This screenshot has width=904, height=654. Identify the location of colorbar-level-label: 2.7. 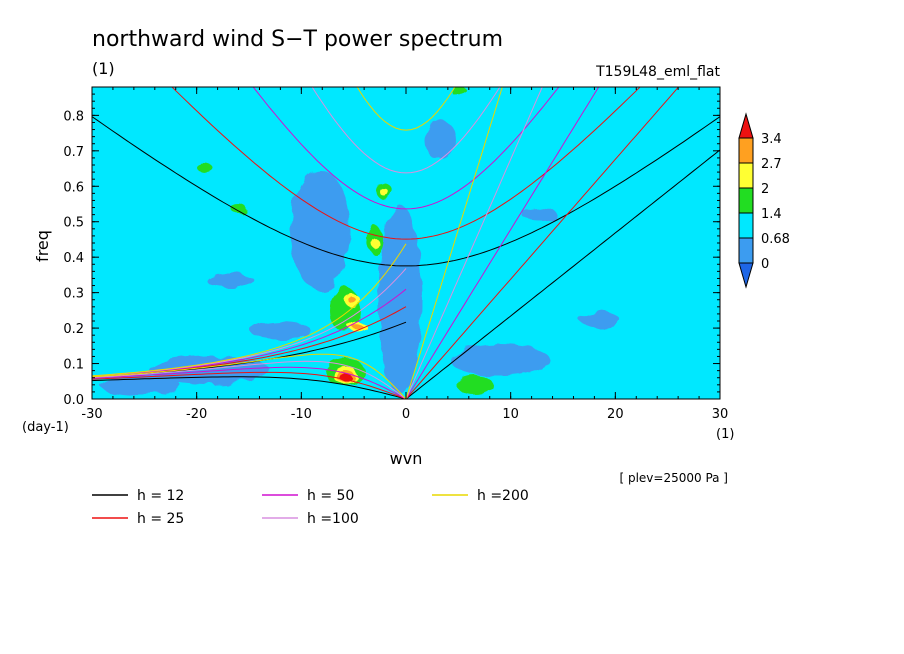
(771, 164).